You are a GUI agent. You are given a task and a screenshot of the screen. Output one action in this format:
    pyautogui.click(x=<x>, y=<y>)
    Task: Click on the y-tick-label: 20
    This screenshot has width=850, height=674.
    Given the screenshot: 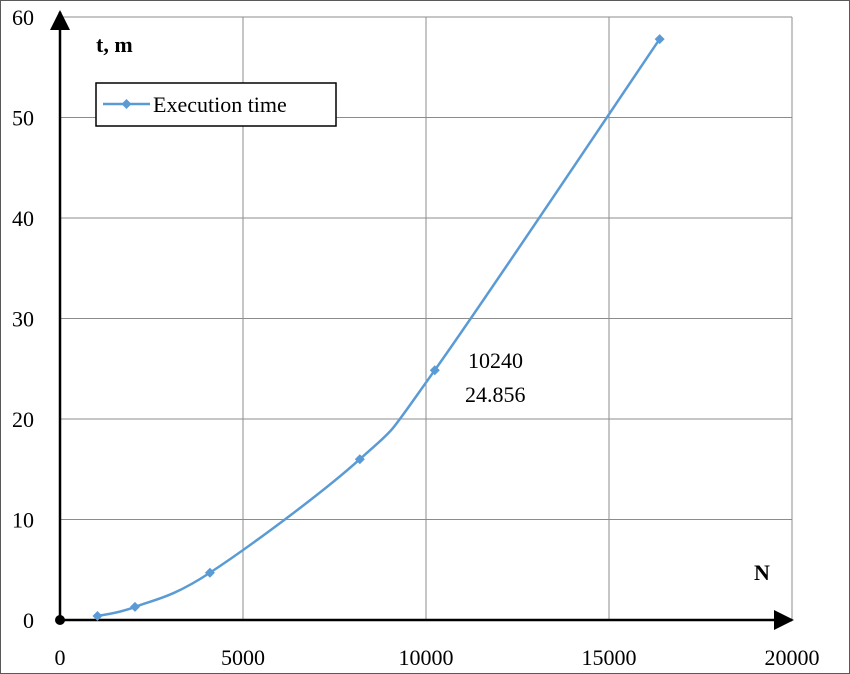 What is the action you would take?
    pyautogui.click(x=23, y=419)
    